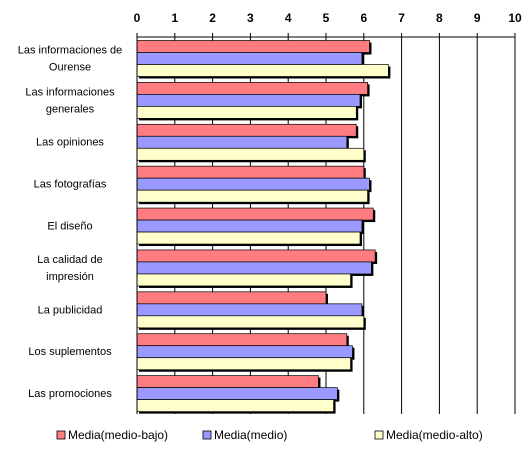 The image size is (530, 451). What do you see at coordinates (137, 18) in the screenshot?
I see `tick-label-0: 0` at bounding box center [137, 18].